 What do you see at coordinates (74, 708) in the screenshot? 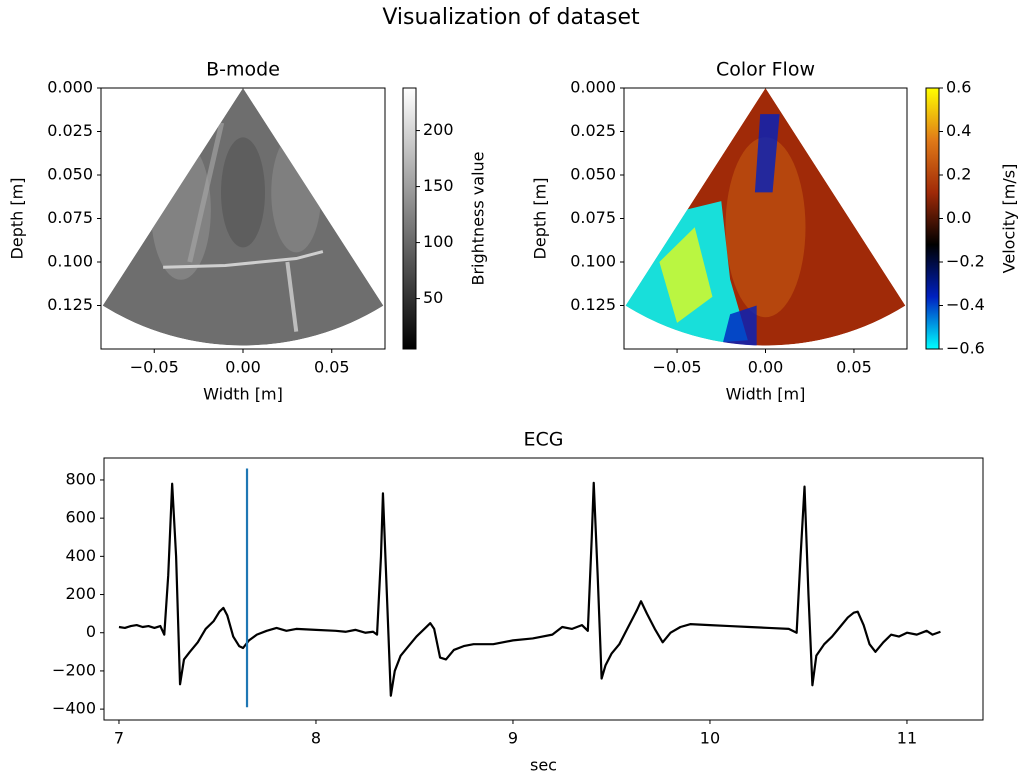
I see `y-tick-label: −400` at bounding box center [74, 708].